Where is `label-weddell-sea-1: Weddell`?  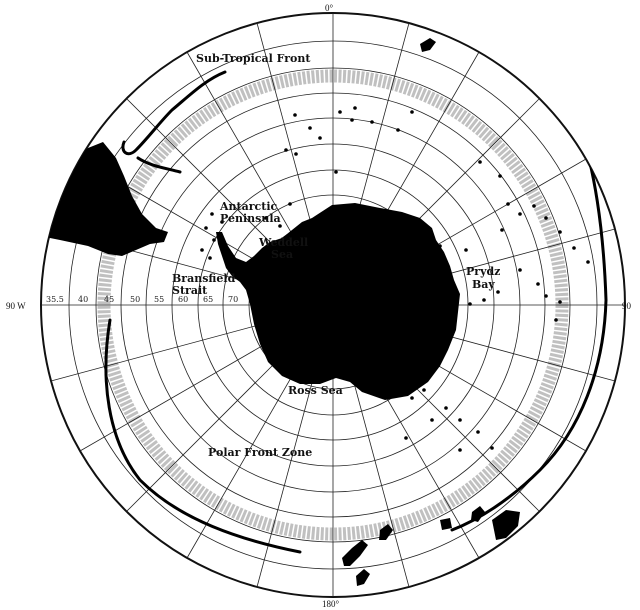
label-weddell-sea-1: Weddell is located at coordinates (283, 242).